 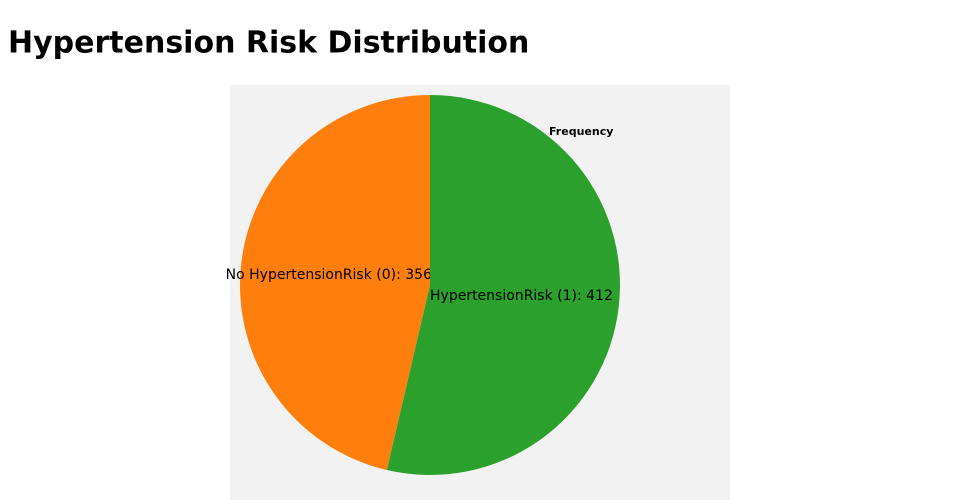 I want to click on slice-label: HypertensionRisk (1): 412, so click(x=521, y=296).